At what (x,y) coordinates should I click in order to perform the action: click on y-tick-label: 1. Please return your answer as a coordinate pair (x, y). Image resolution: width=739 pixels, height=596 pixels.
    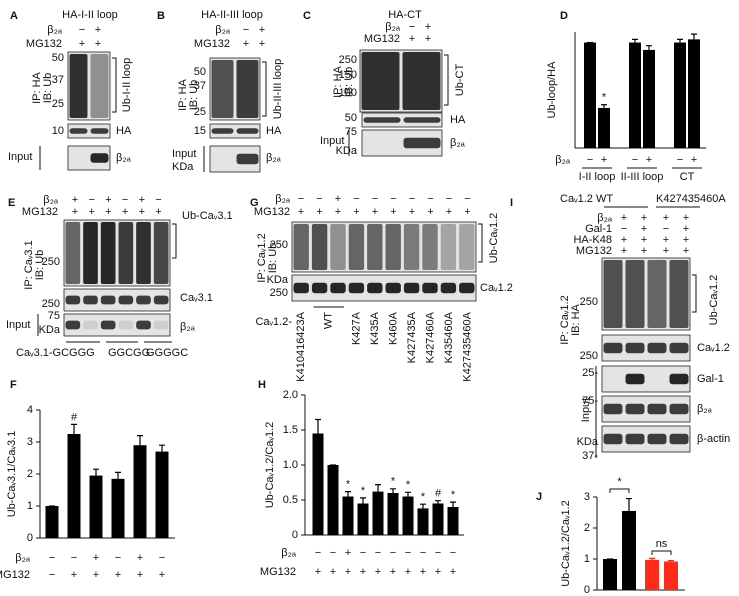
    Looking at the image, I should click on (30, 506).